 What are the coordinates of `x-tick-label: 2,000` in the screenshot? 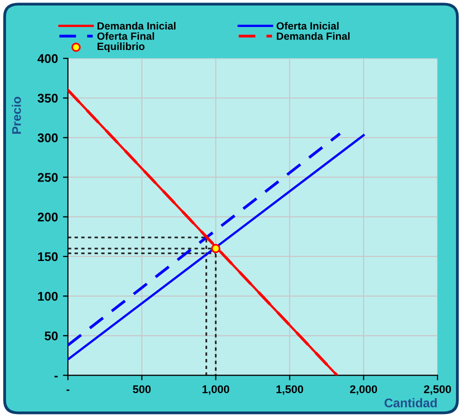 It's located at (364, 390).